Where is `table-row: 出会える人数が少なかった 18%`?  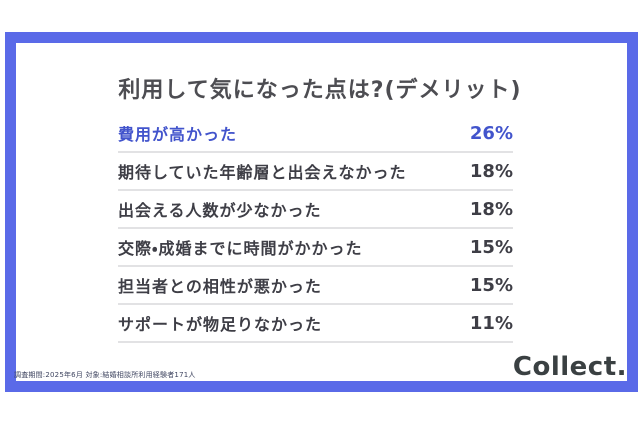
table-row: 出会える人数が少なかった 18% is located at coordinates (315, 210).